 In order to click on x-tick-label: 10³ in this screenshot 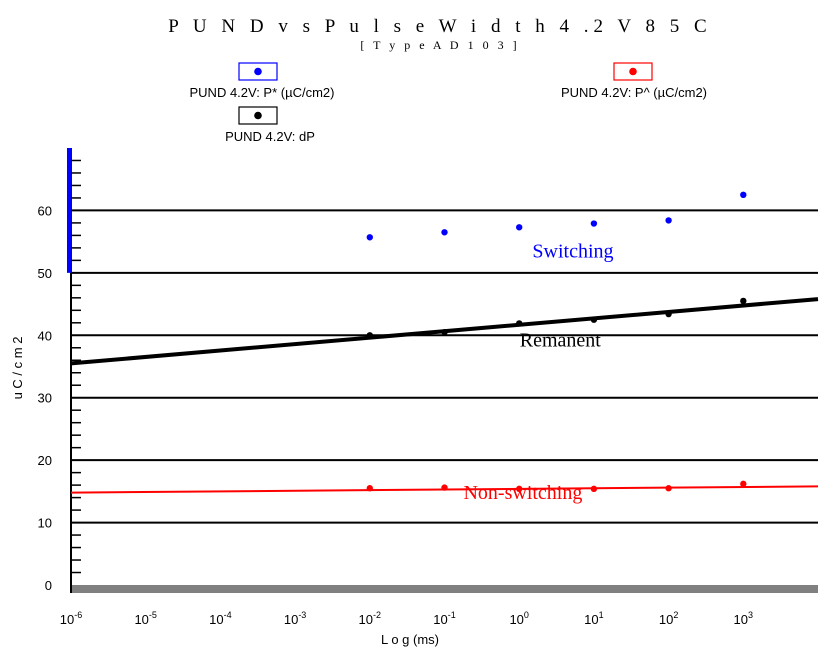, I will do `click(743, 618)`.